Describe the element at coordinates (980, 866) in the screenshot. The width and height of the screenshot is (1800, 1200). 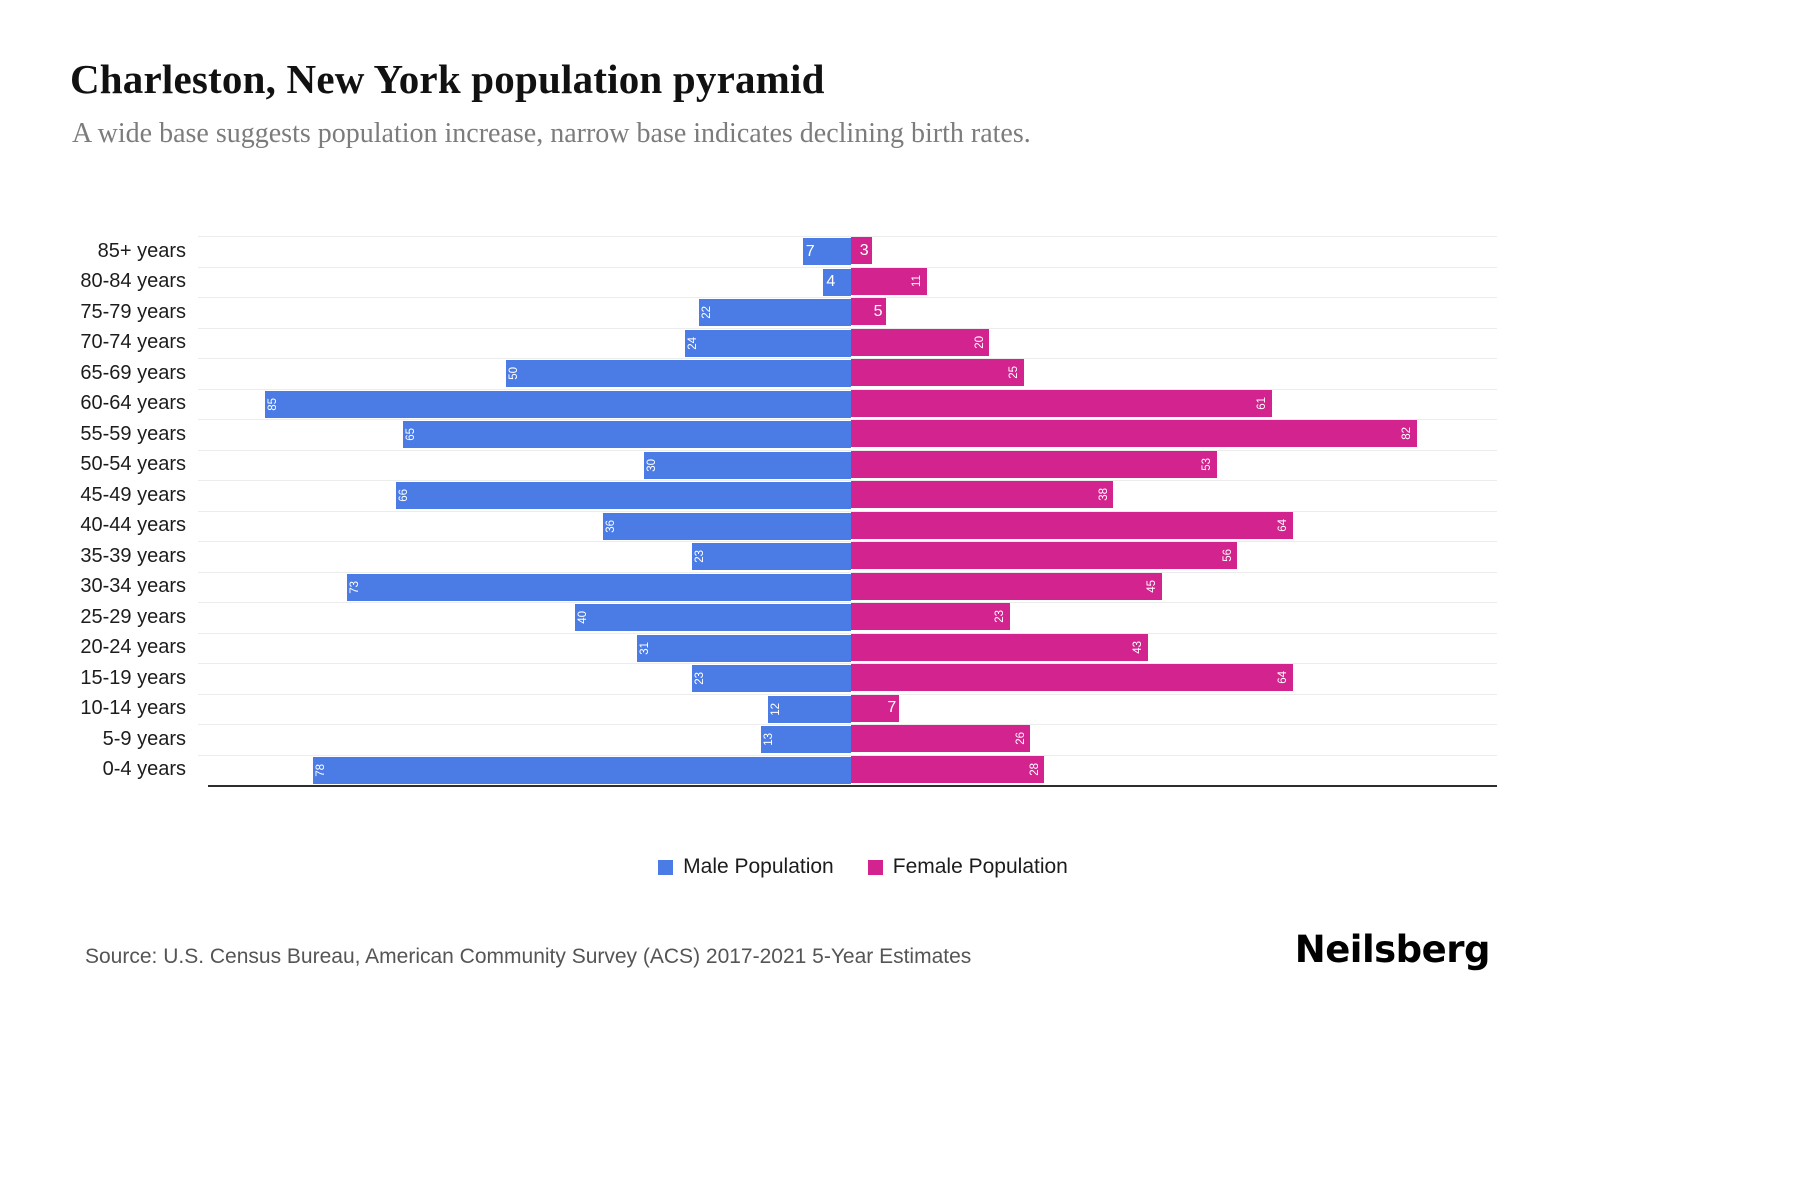
I see `legend-label-female: Female Population` at that location.